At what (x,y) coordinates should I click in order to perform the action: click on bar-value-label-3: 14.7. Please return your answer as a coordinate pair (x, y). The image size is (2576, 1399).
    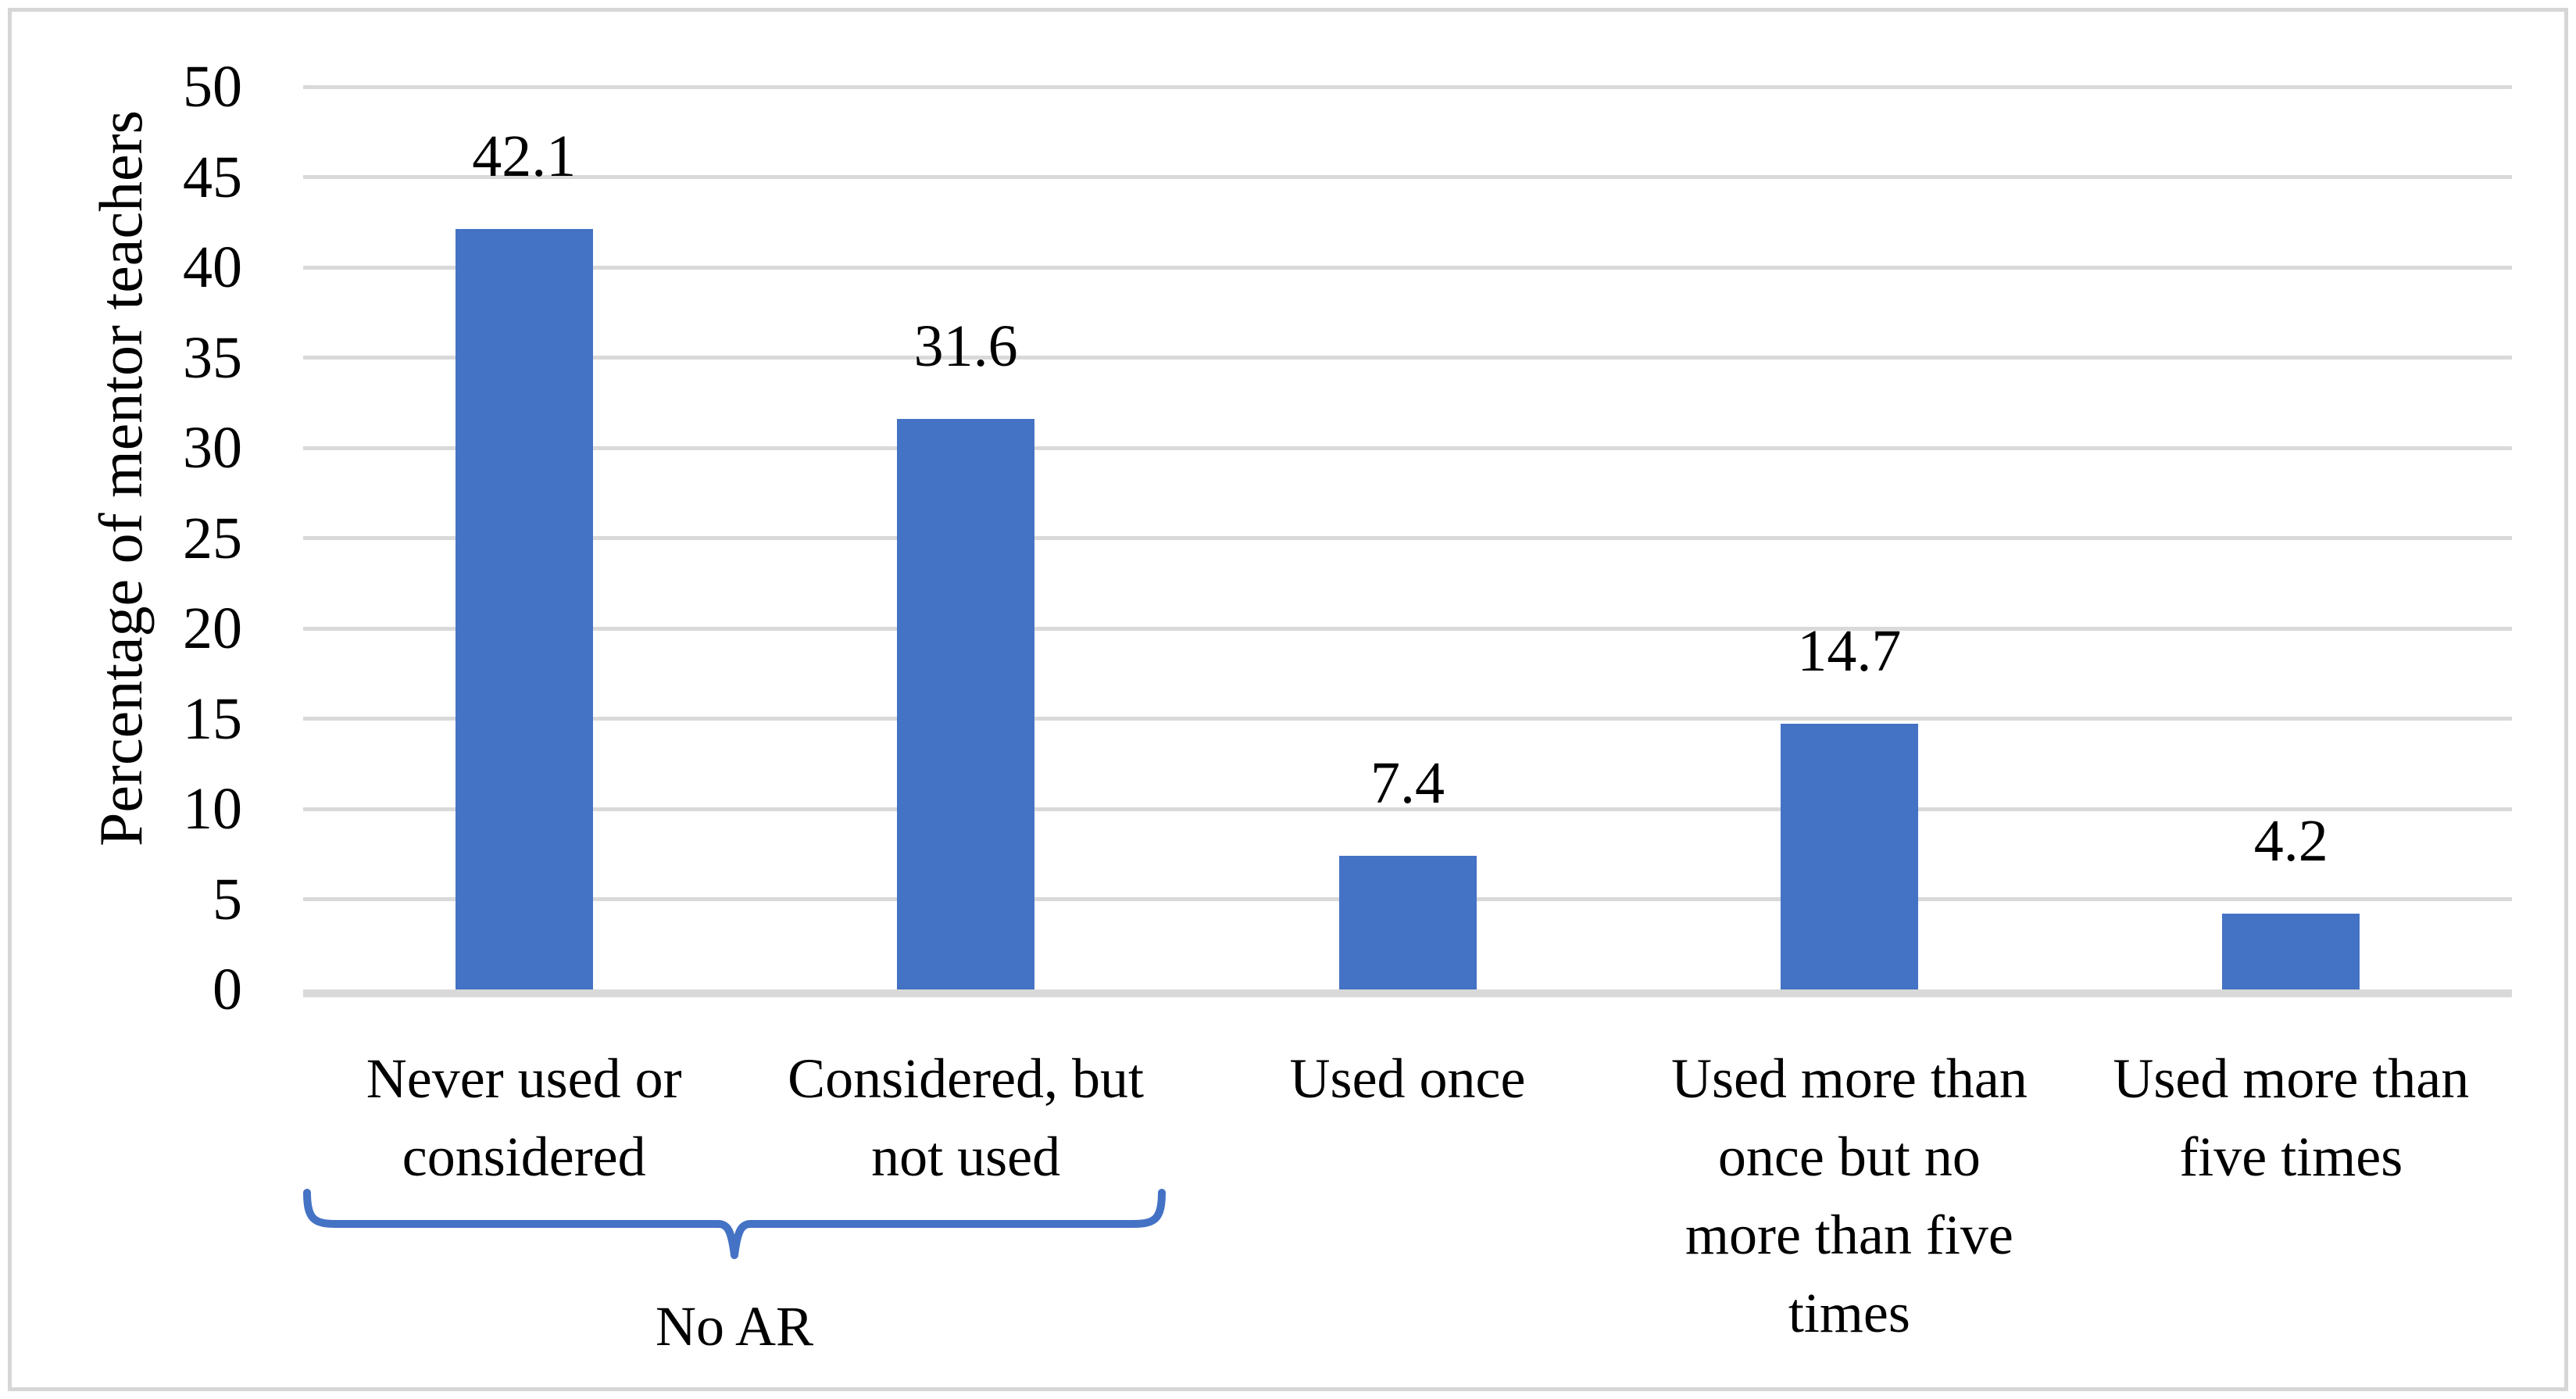
    Looking at the image, I should click on (1850, 652).